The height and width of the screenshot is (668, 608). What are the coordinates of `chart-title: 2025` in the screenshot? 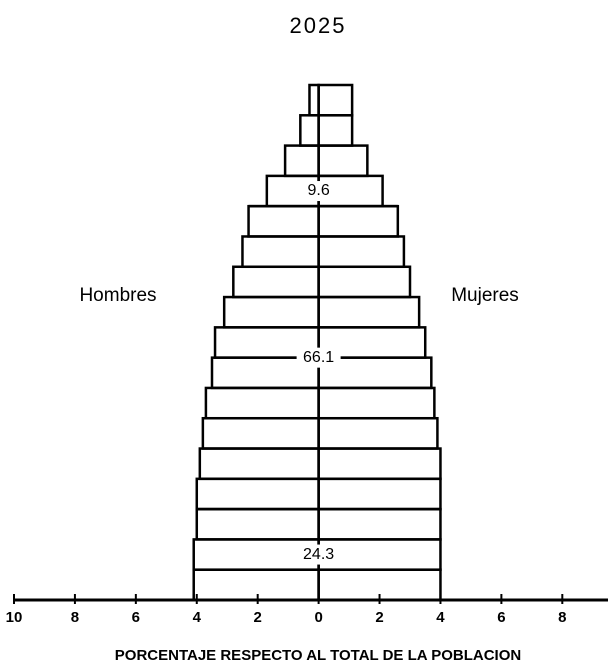 It's located at (318, 25).